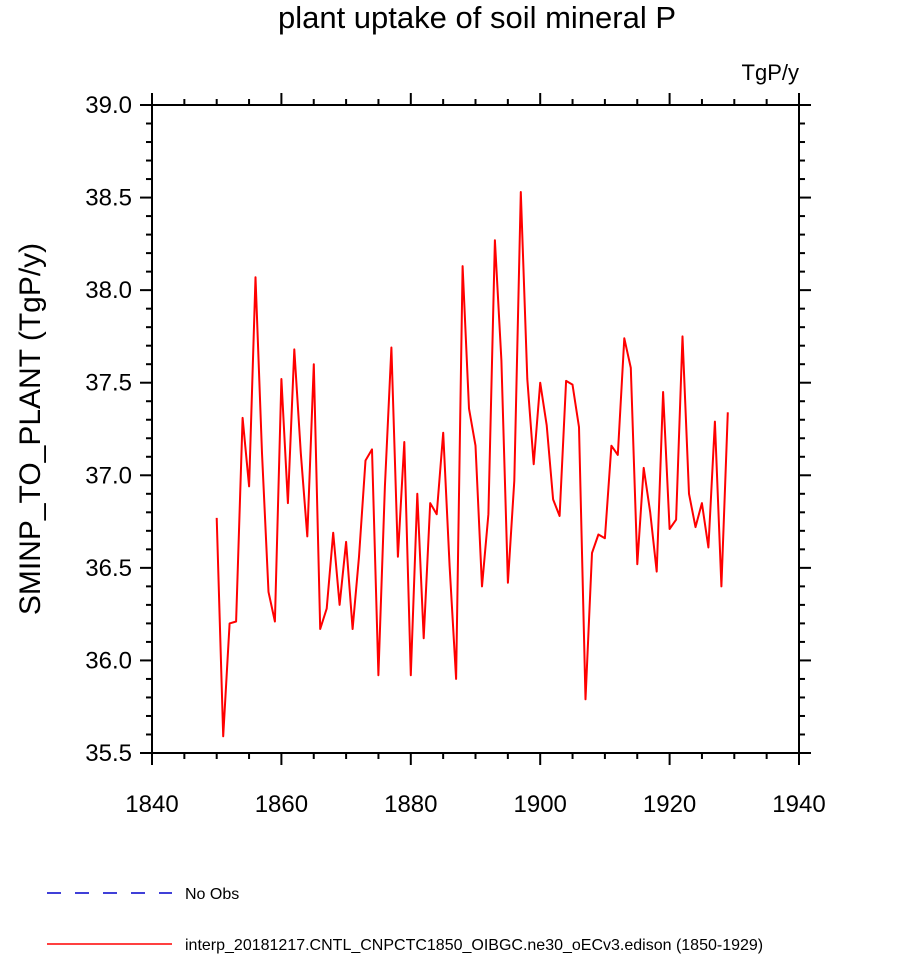 This screenshot has height=957, width=899. What do you see at coordinates (108, 568) in the screenshot?
I see `y-tick-label: 36.5` at bounding box center [108, 568].